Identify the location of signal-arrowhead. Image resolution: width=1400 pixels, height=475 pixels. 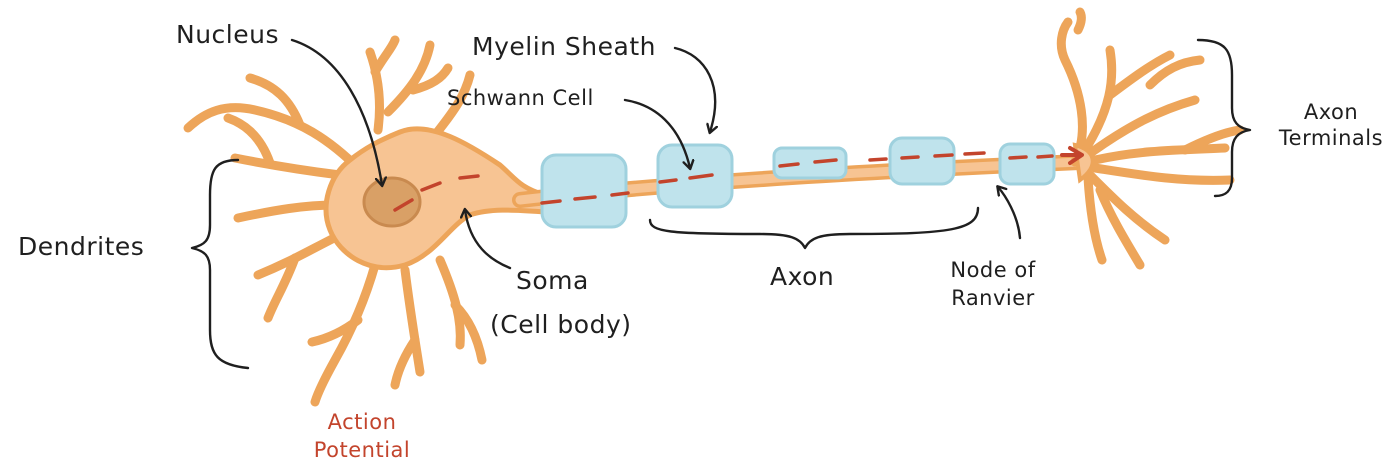
(1072, 155).